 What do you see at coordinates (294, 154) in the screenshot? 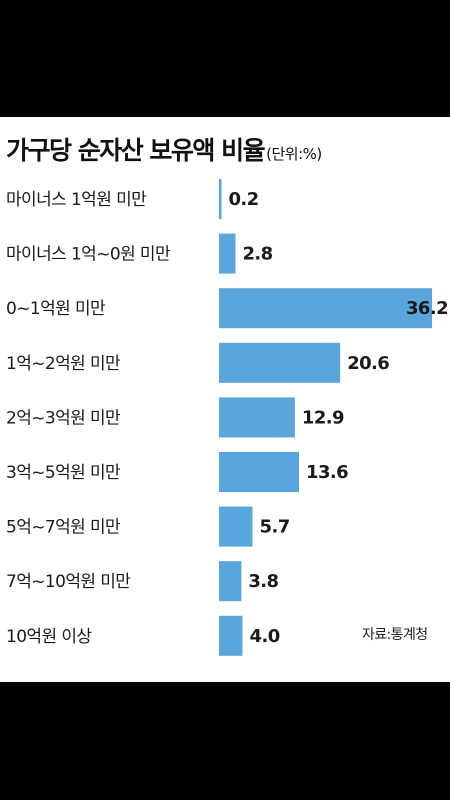
I see `unit-label: (단위:%)` at bounding box center [294, 154].